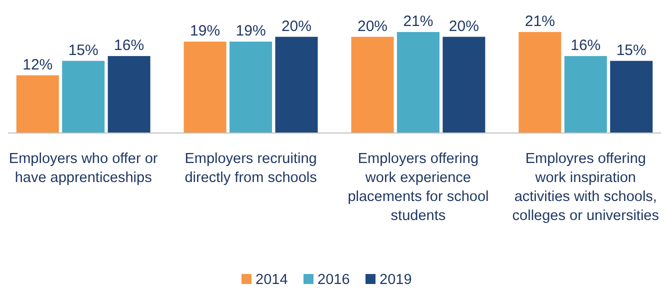  What do you see at coordinates (396, 280) in the screenshot?
I see `legend-label: 2019` at bounding box center [396, 280].